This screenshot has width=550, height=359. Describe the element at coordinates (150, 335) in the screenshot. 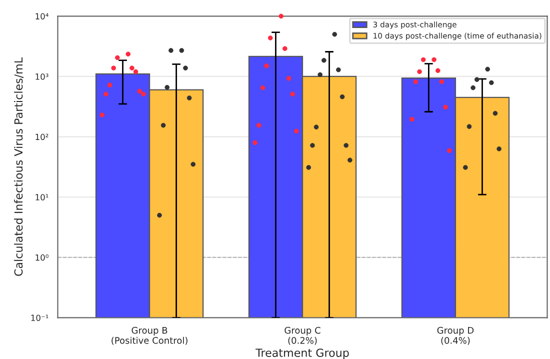

I see `x-tick-label: Group B (Positive Control)` at that location.